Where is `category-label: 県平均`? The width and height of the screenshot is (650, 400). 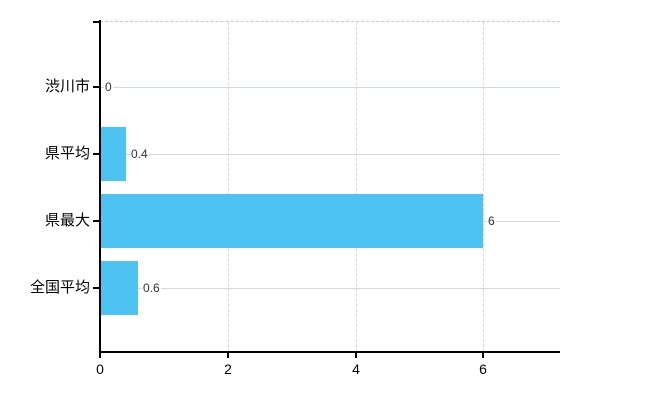
category-label: 県平均 is located at coordinates (67, 153).